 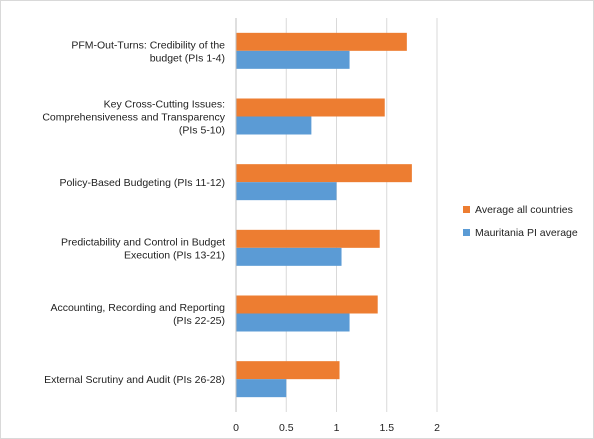 What do you see at coordinates (148, 45) in the screenshot?
I see `category-label-0-line-0: PFM-Out-Turns: Credibility of the` at bounding box center [148, 45].